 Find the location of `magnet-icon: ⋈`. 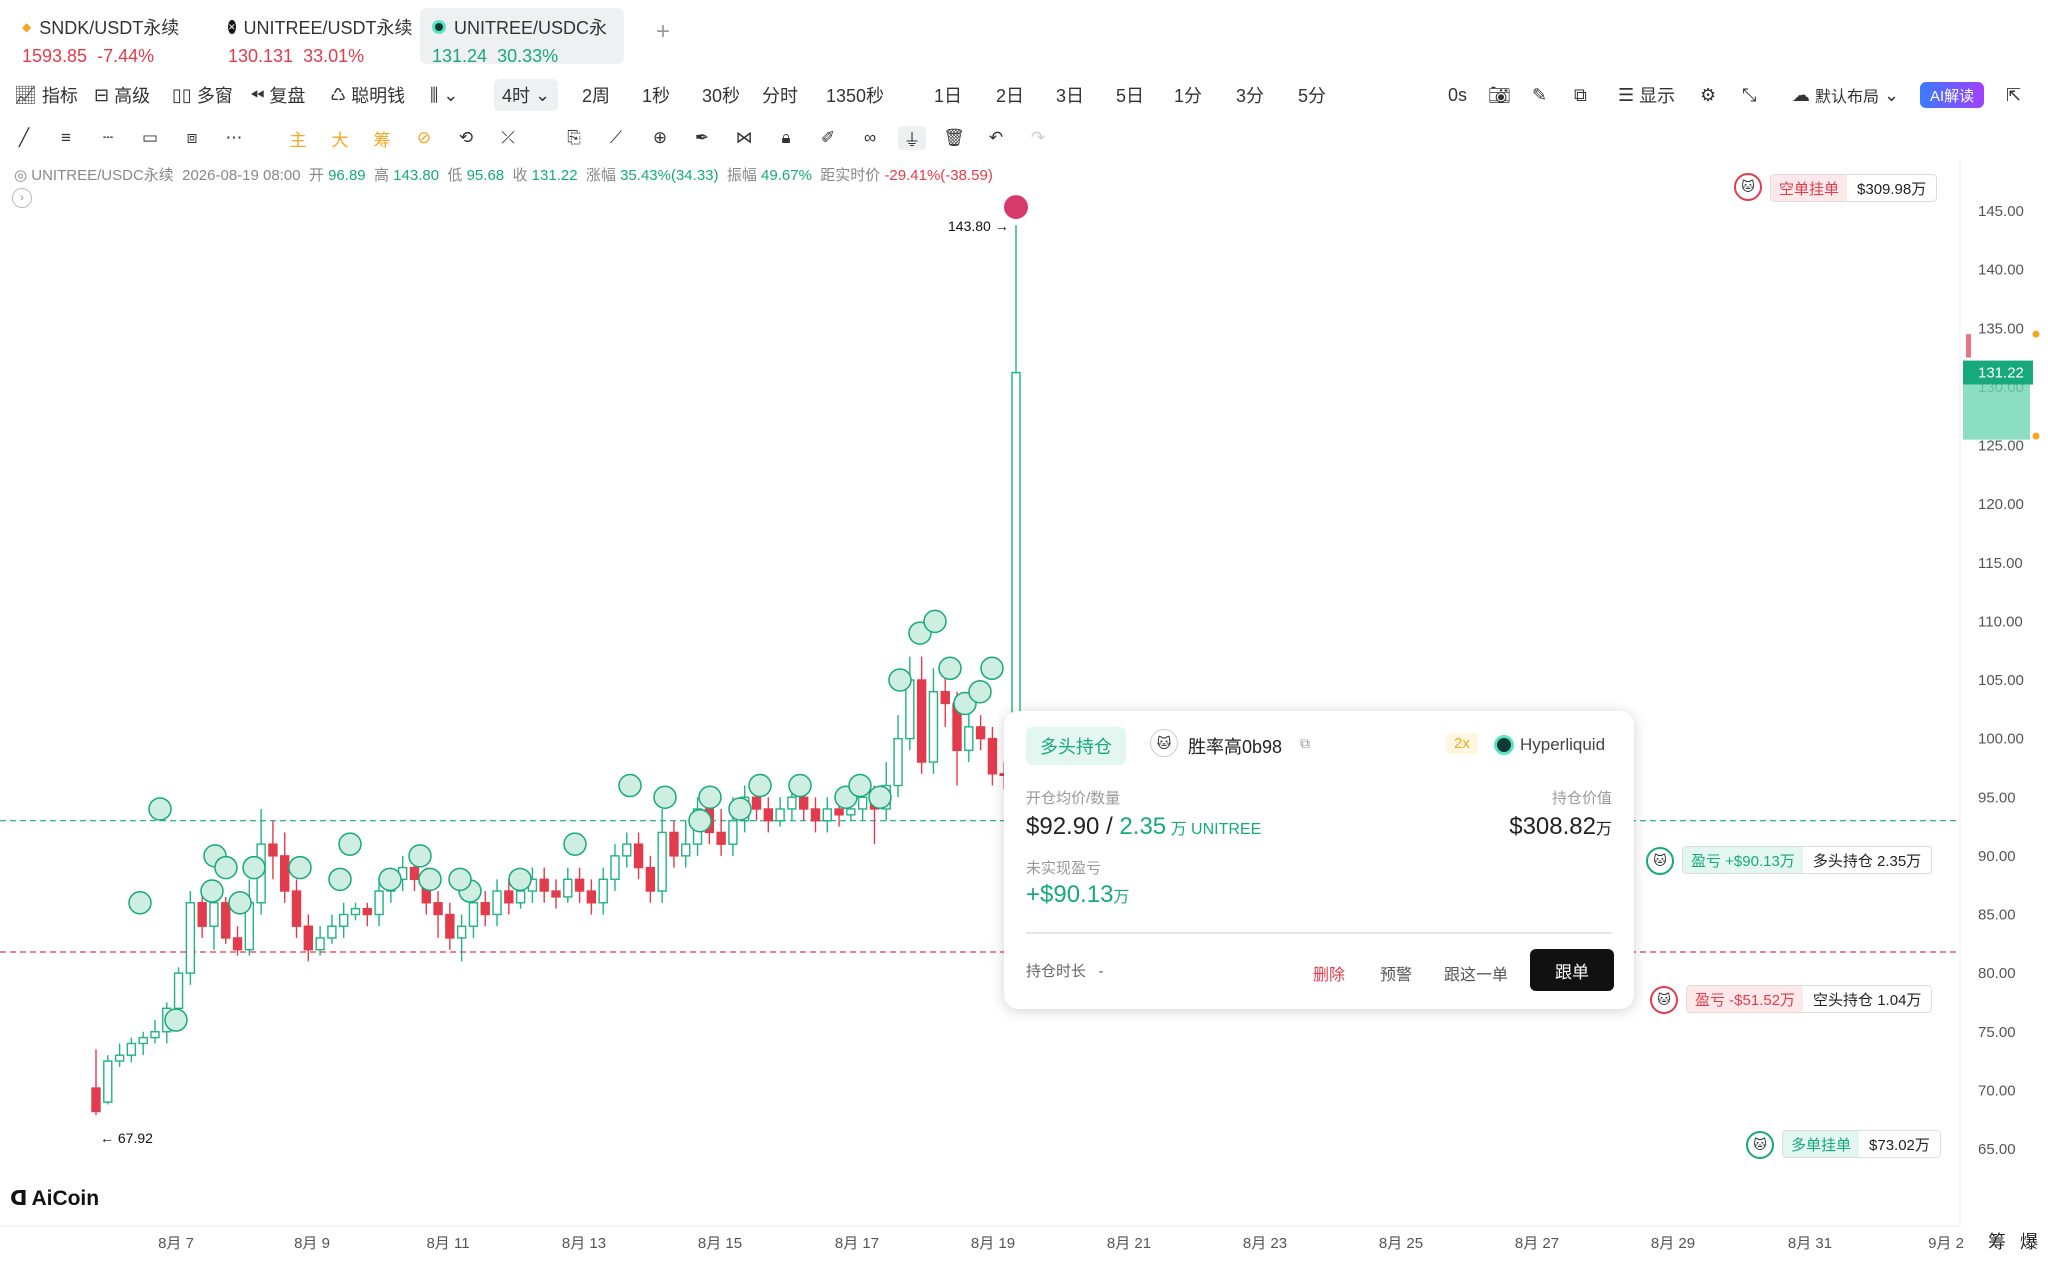

magnet-icon: ⋈ is located at coordinates (744, 137).